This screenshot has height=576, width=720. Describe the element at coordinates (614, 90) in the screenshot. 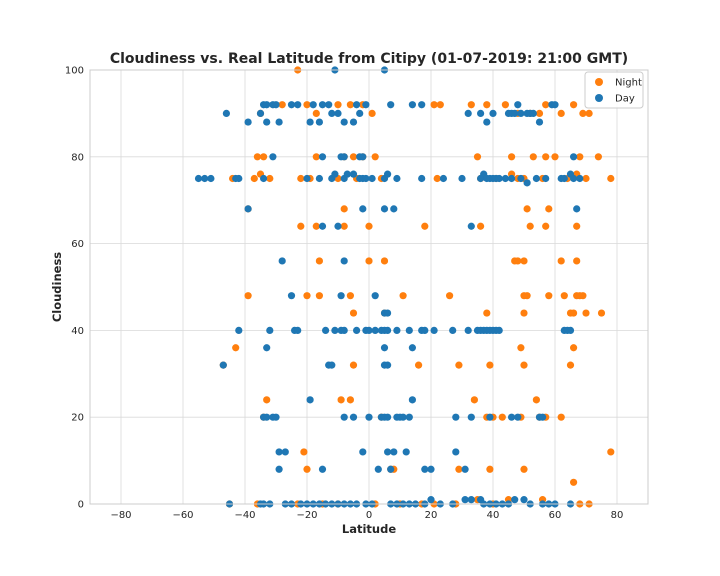

I see `legend: Night Day` at that location.